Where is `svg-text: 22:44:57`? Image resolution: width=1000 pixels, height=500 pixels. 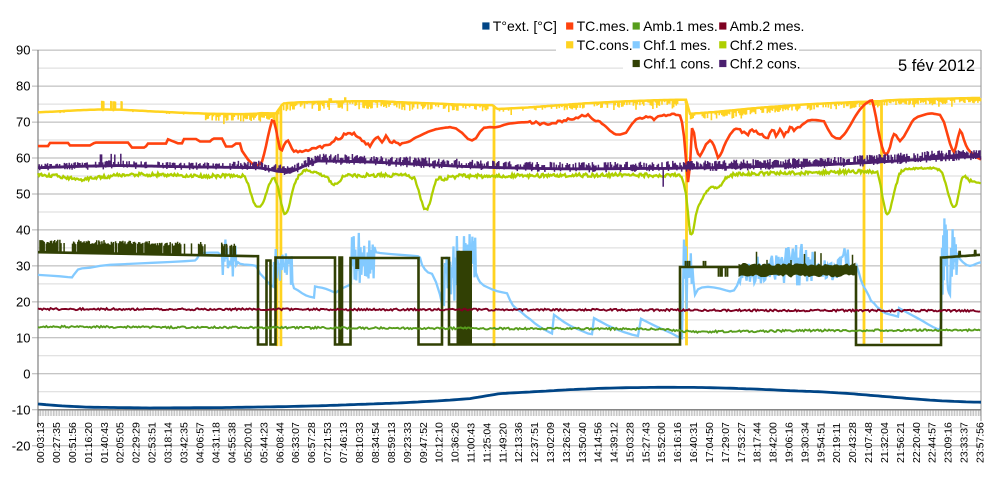 svg-text: 22:44:57 is located at coordinates (933, 442).